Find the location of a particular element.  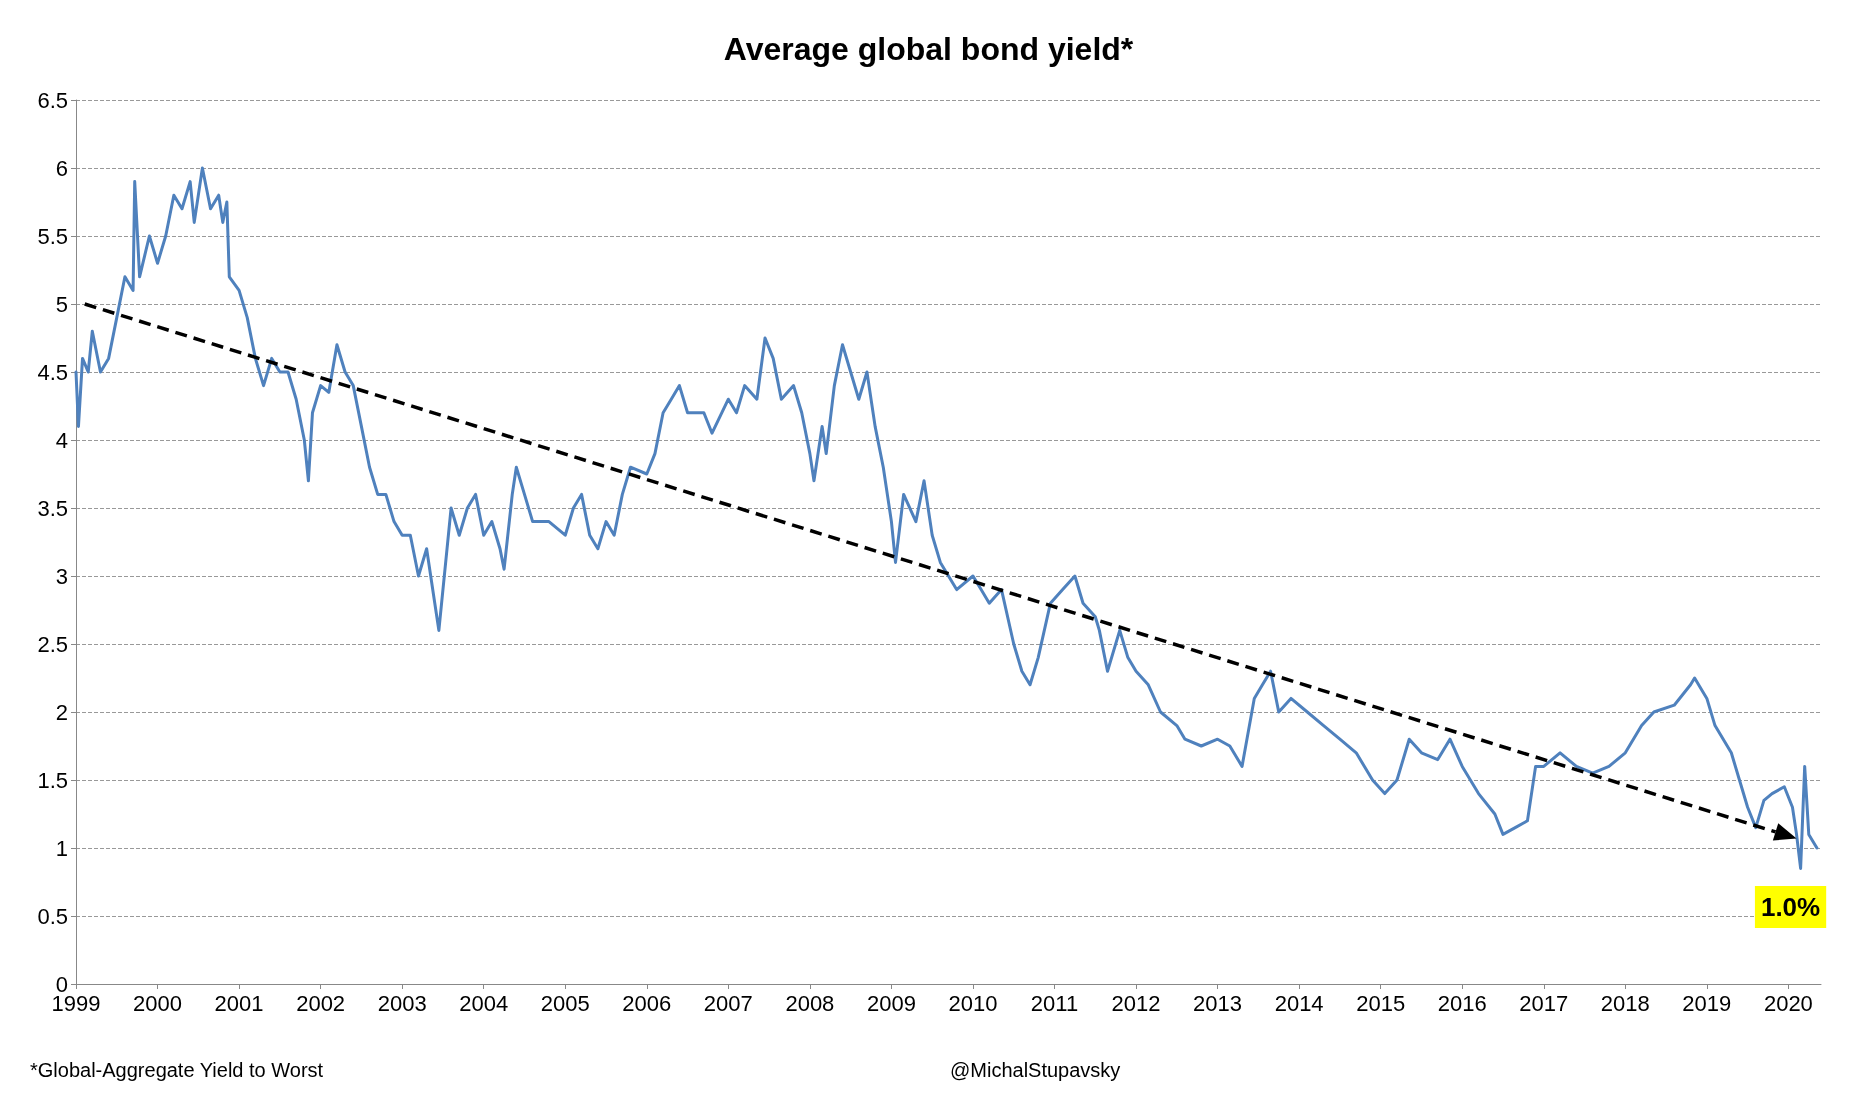

x-tick-label: 2007 is located at coordinates (728, 1003).